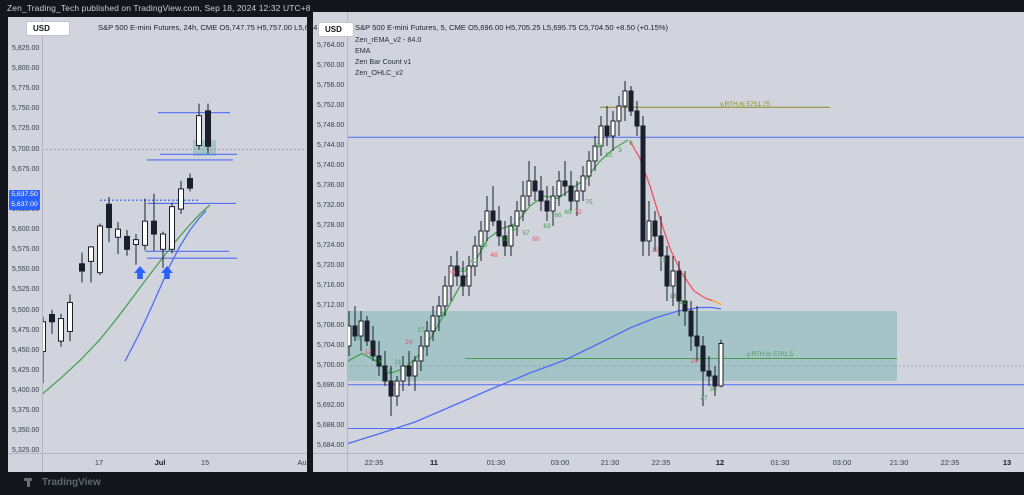  I want to click on price-axis-label: 5,748.00, so click(331, 125).